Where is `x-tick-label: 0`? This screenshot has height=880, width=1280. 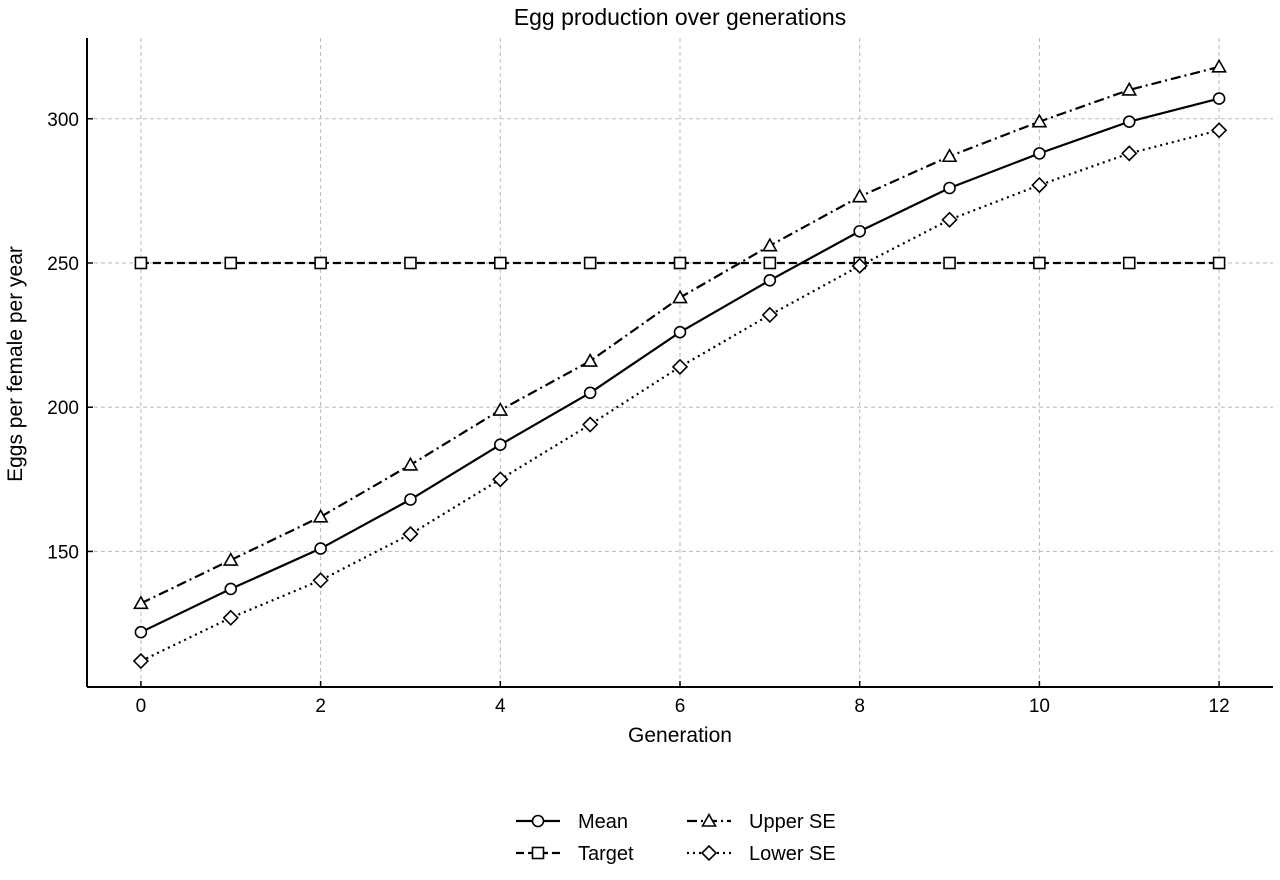
x-tick-label: 0 is located at coordinates (141, 706).